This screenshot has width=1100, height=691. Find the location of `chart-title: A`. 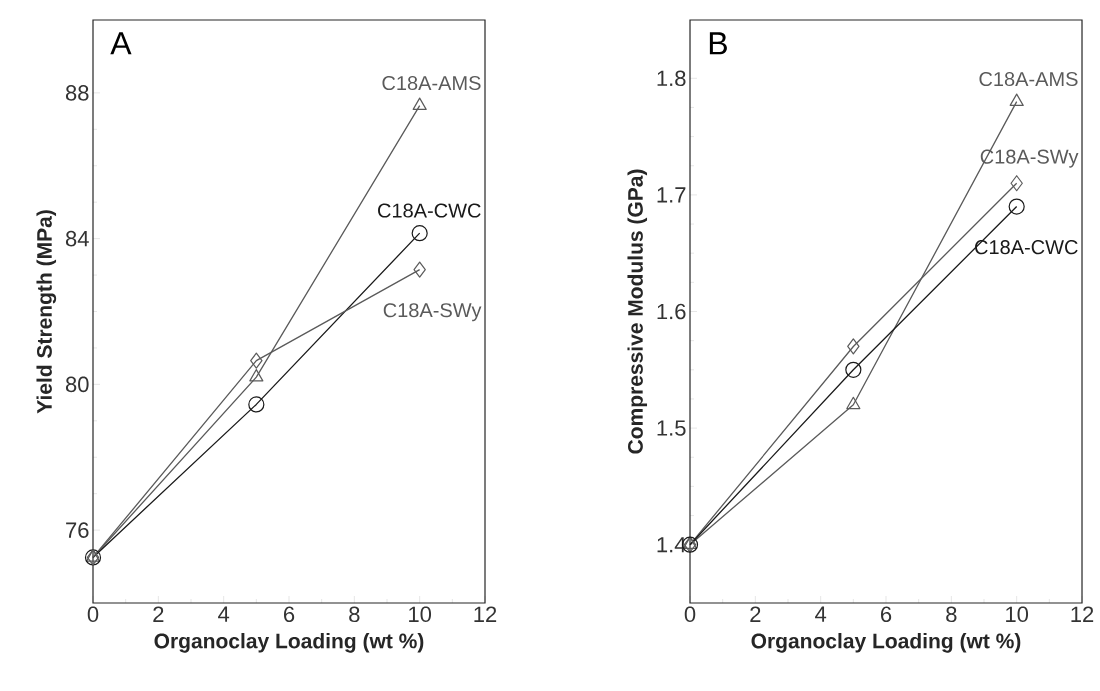

chart-title: A is located at coordinates (121, 43).